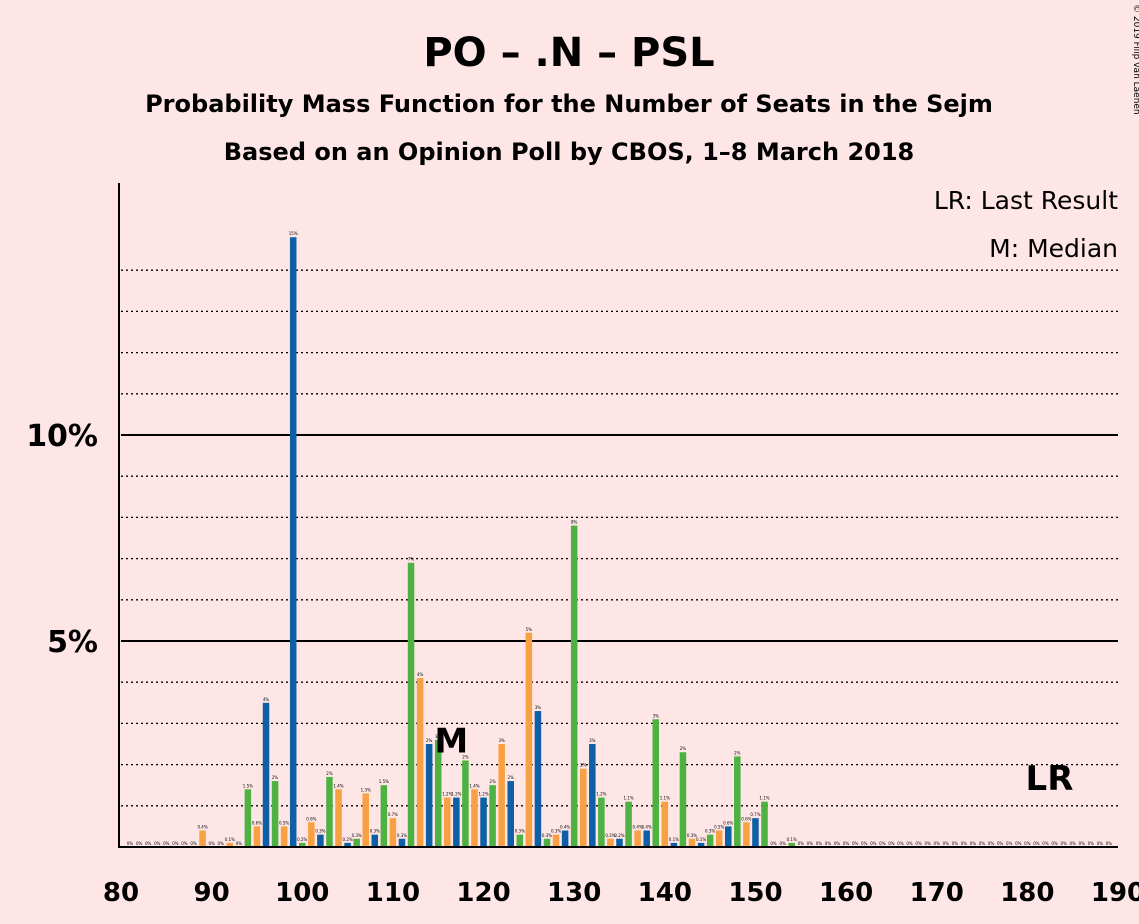 Image resolution: width=1139 pixels, height=924 pixels. I want to click on bar-value-label: 8%, so click(574, 522).